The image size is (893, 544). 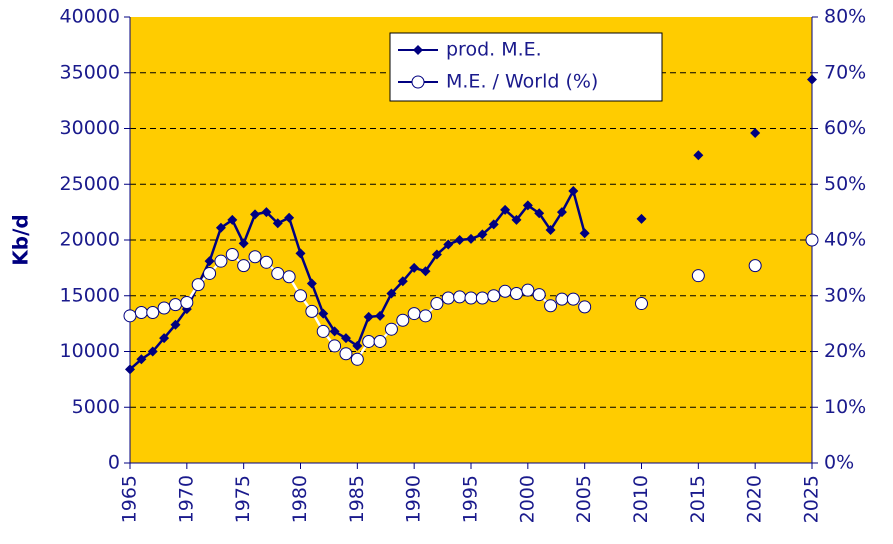 I want to click on y-tick-label: 30000, so click(x=90, y=128).